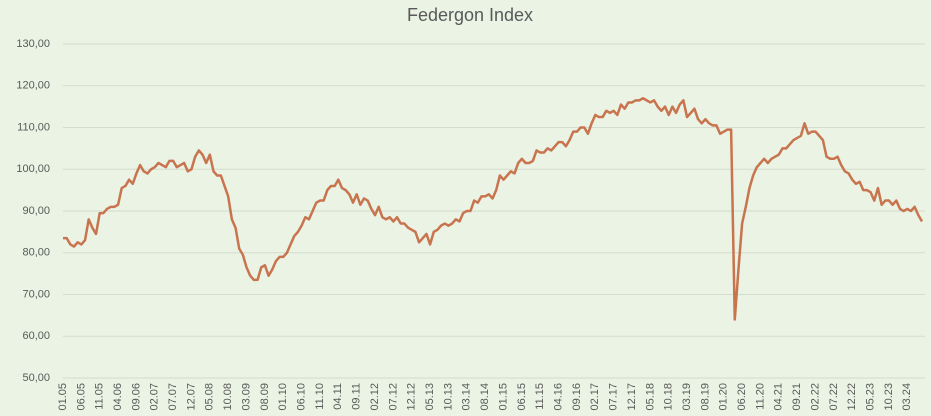 Image resolution: width=931 pixels, height=416 pixels. I want to click on x-tick-label: 01.05, so click(63, 397).